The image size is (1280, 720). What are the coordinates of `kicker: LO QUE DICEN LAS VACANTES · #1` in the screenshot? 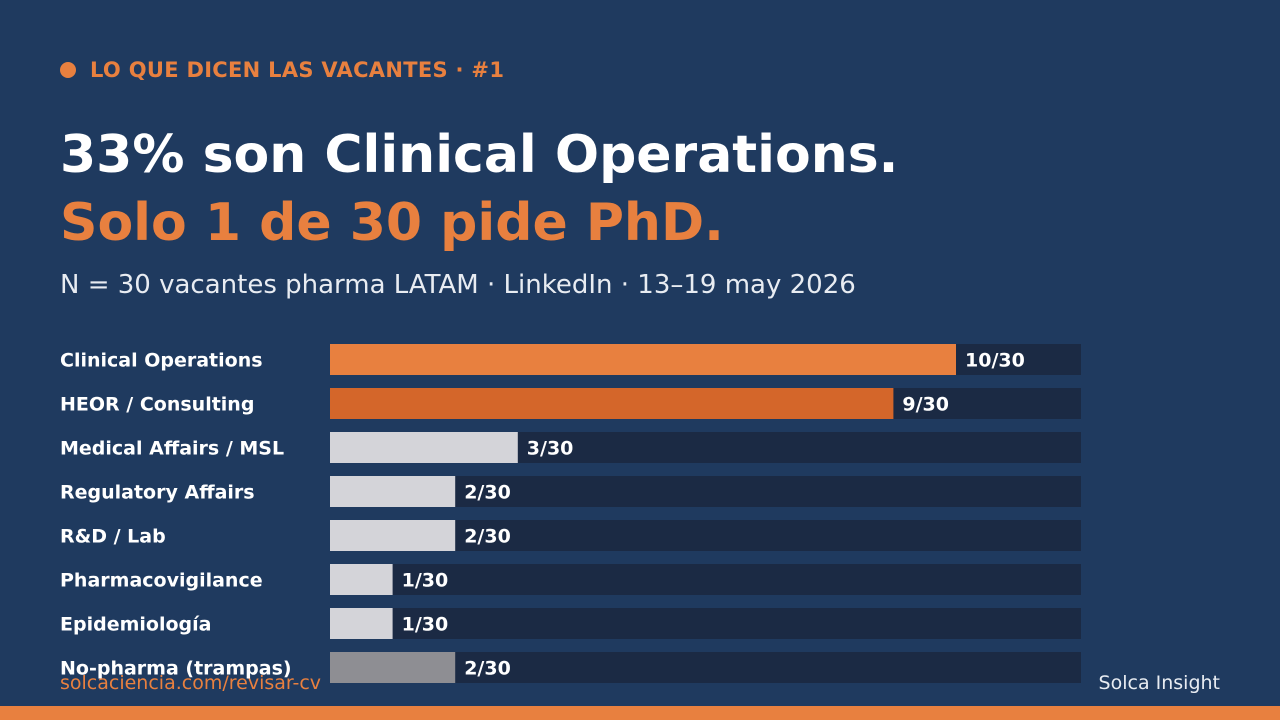 It's located at (282, 70).